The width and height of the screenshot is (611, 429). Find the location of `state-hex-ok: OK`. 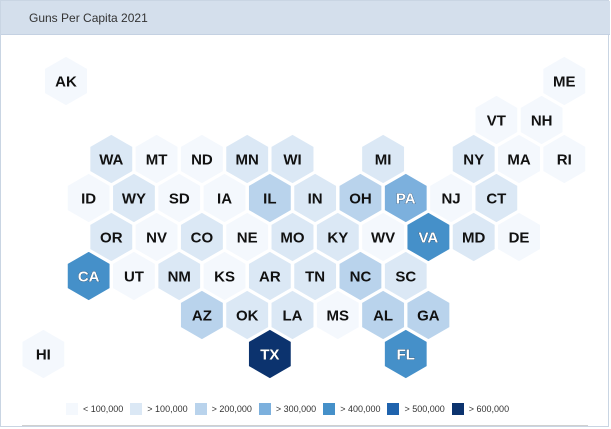

state-hex-ok: OK is located at coordinates (247, 315).